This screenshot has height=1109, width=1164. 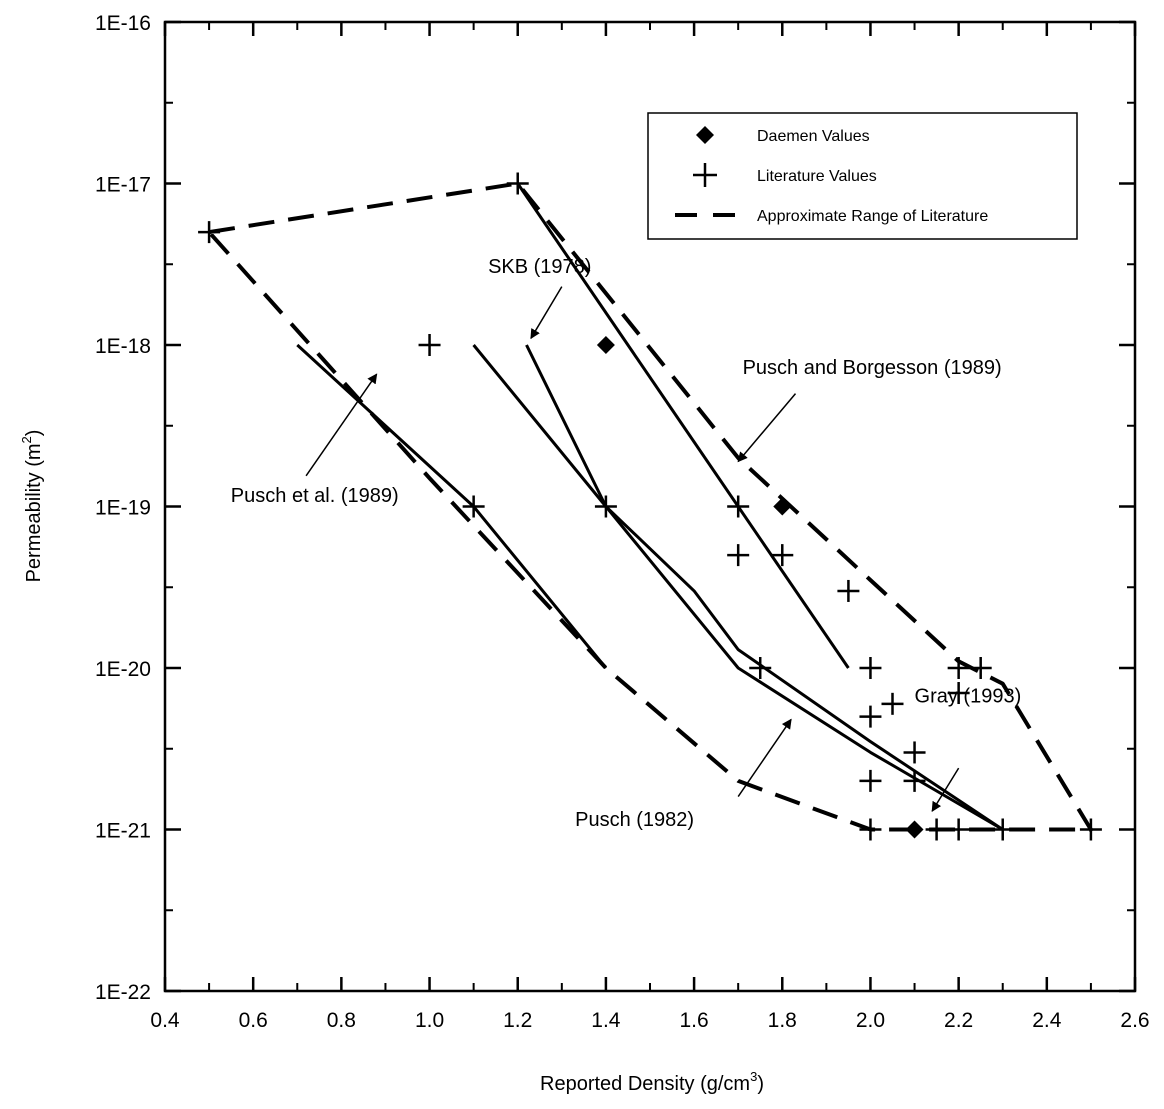 I want to click on annotation-label: Gray (1993), so click(x=968, y=697).